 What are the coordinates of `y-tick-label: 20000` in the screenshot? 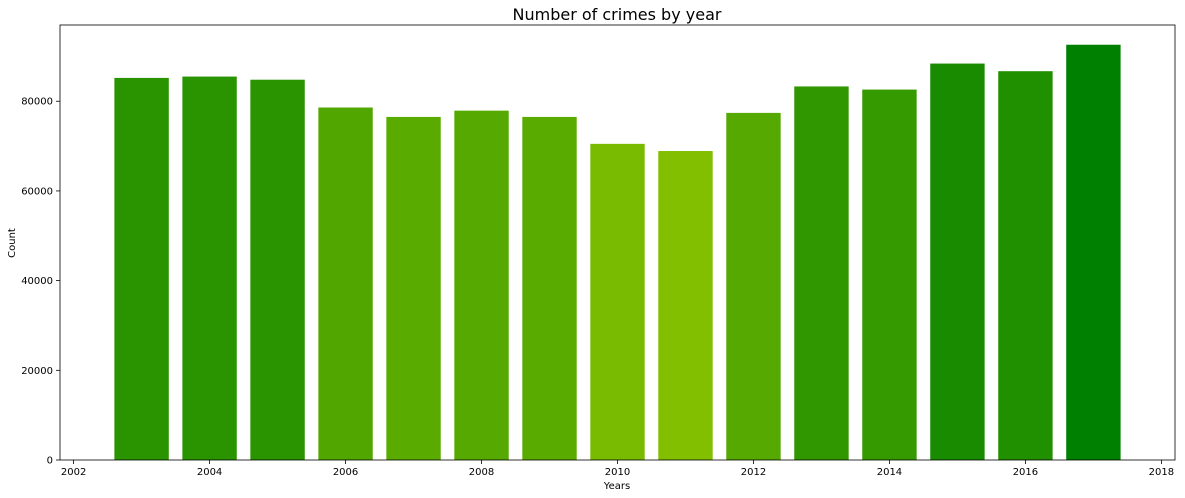 It's located at (37, 371).